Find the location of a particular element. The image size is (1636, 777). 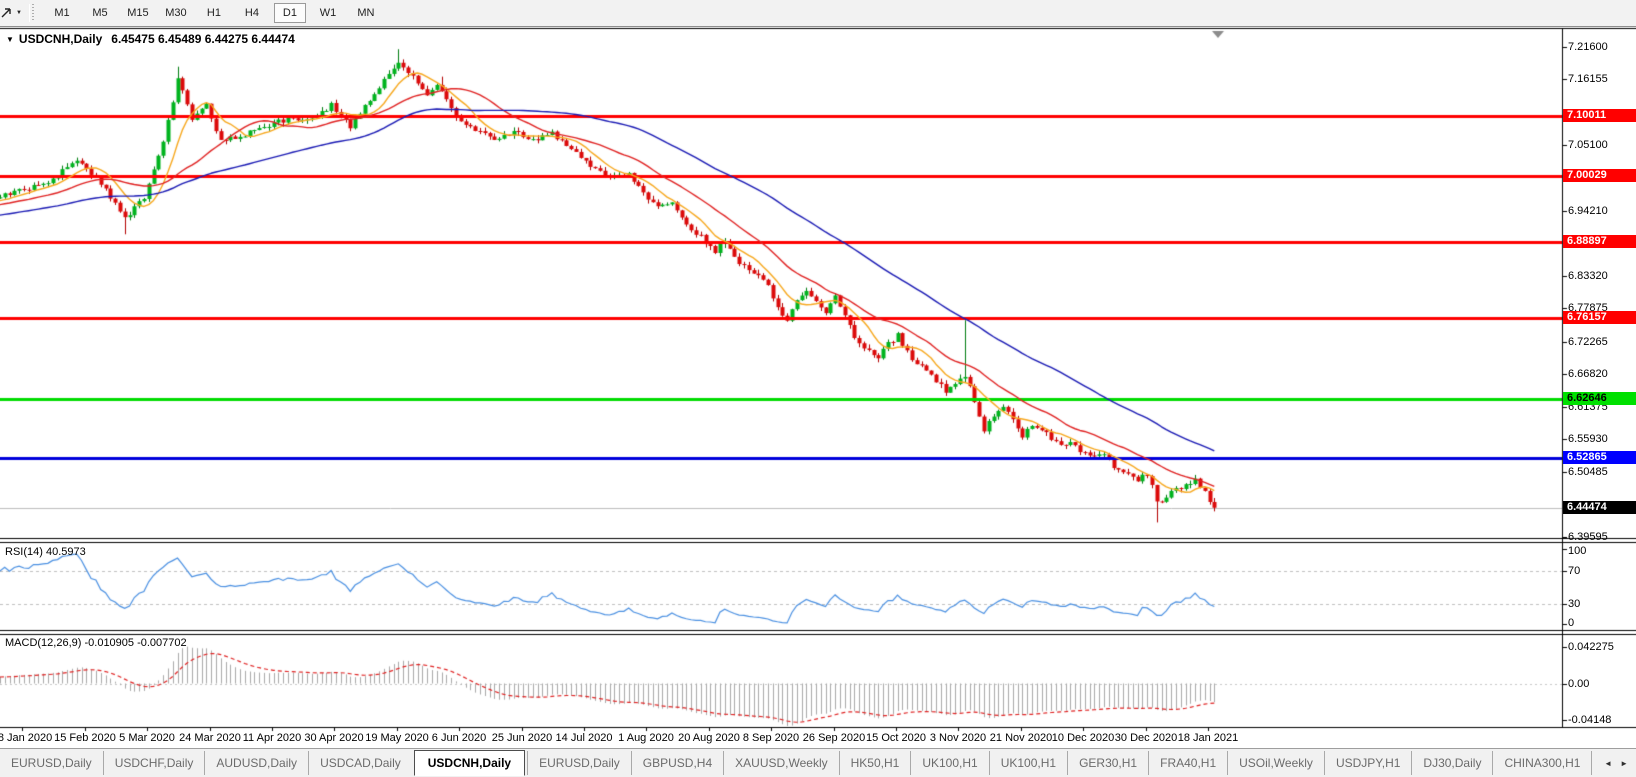

price-tick-6.50485: 6.50485 is located at coordinates (1588, 472).